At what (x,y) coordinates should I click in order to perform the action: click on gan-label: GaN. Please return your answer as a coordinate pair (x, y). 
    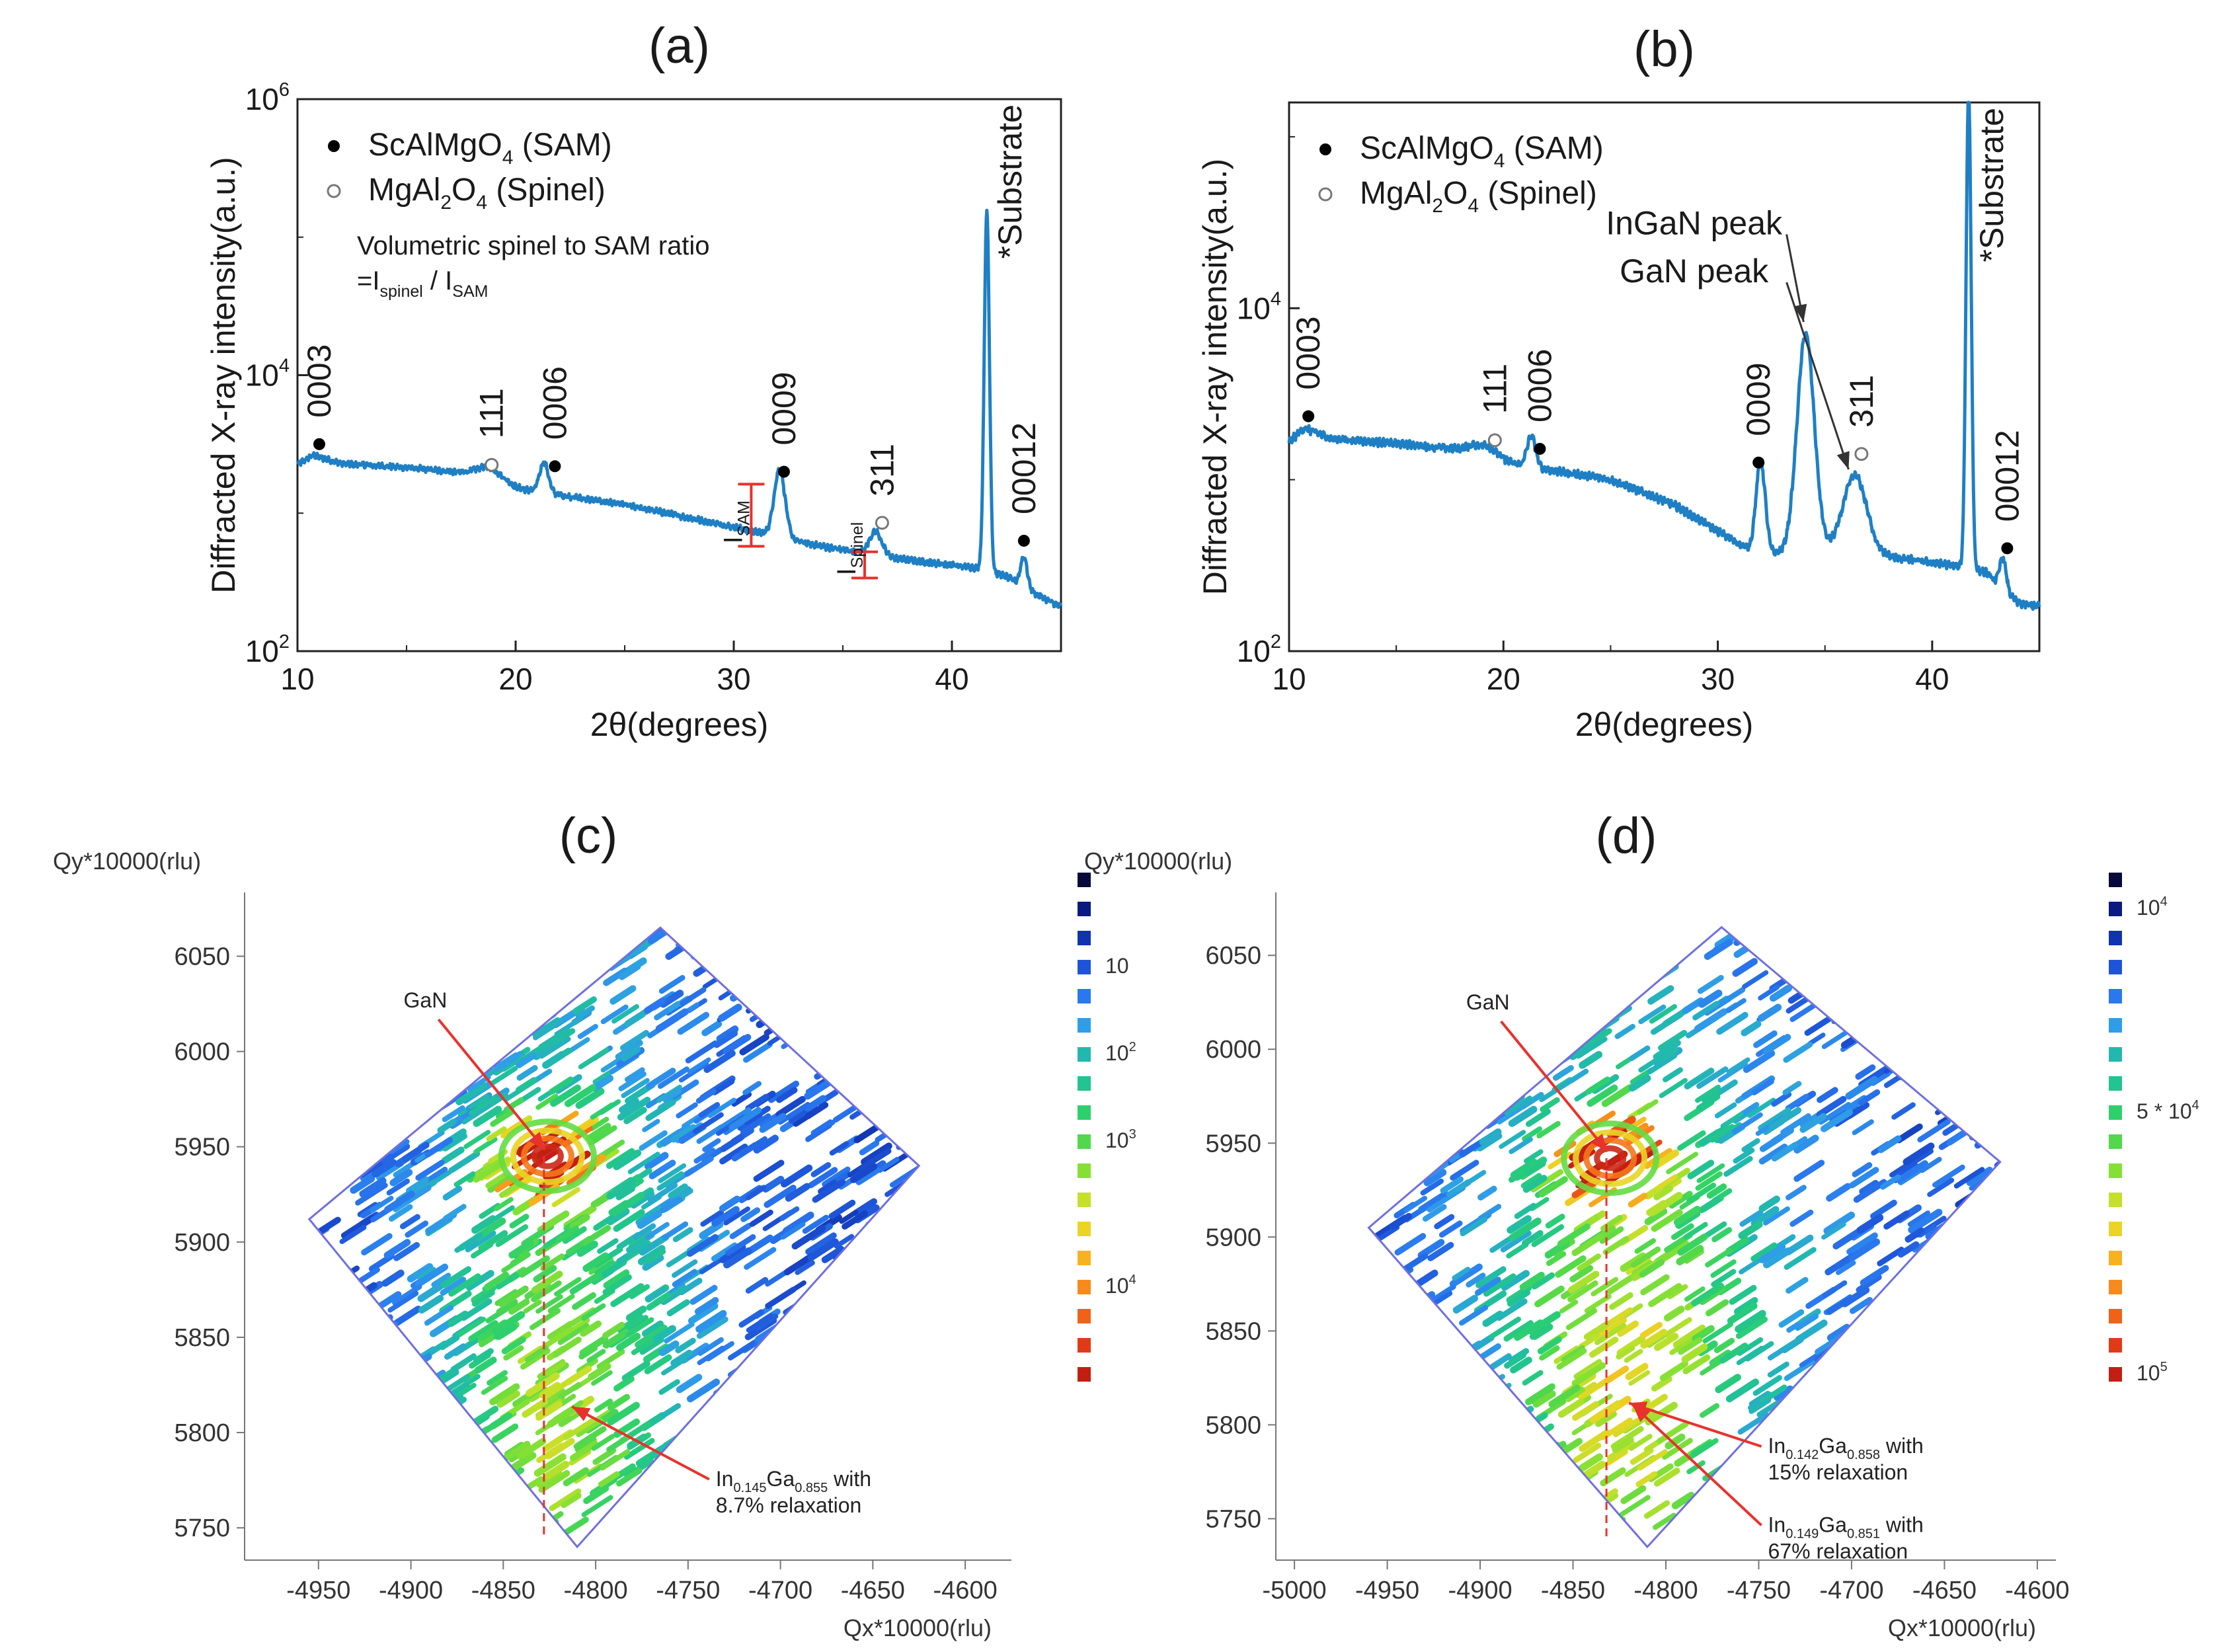
    Looking at the image, I should click on (1488, 1002).